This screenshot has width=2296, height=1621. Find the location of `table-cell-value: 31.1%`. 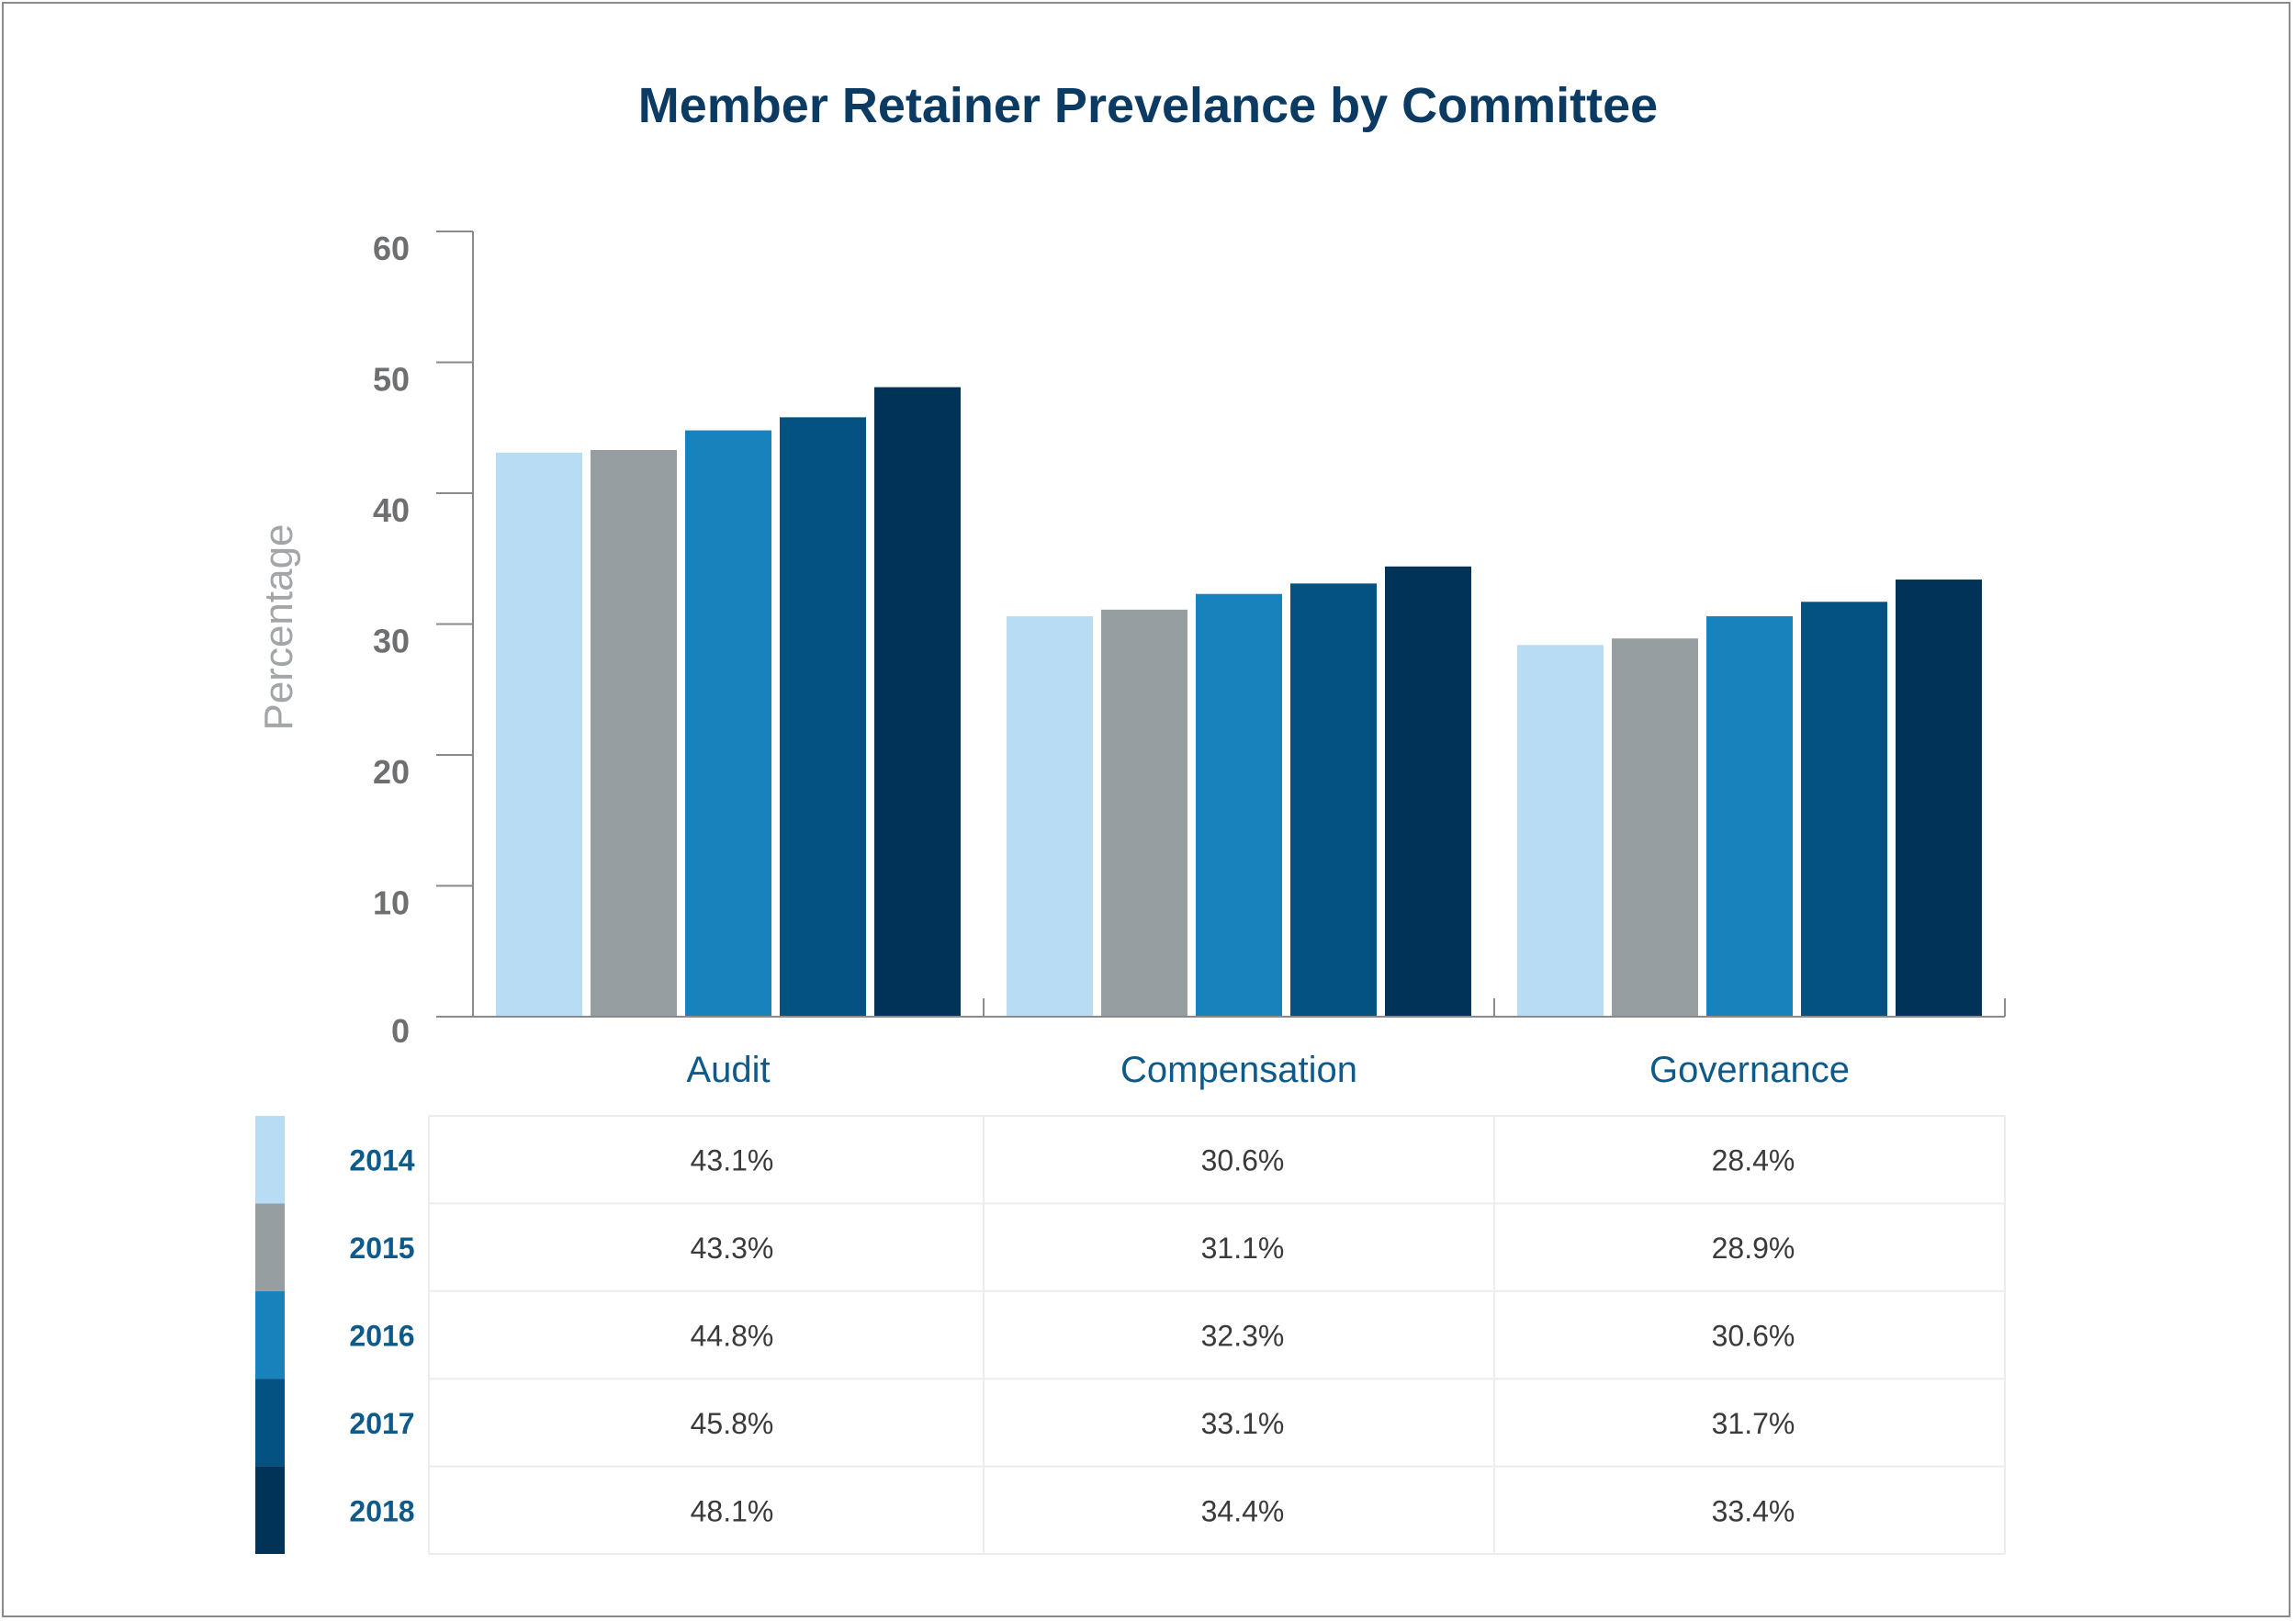

table-cell-value: 31.1% is located at coordinates (1243, 1248).